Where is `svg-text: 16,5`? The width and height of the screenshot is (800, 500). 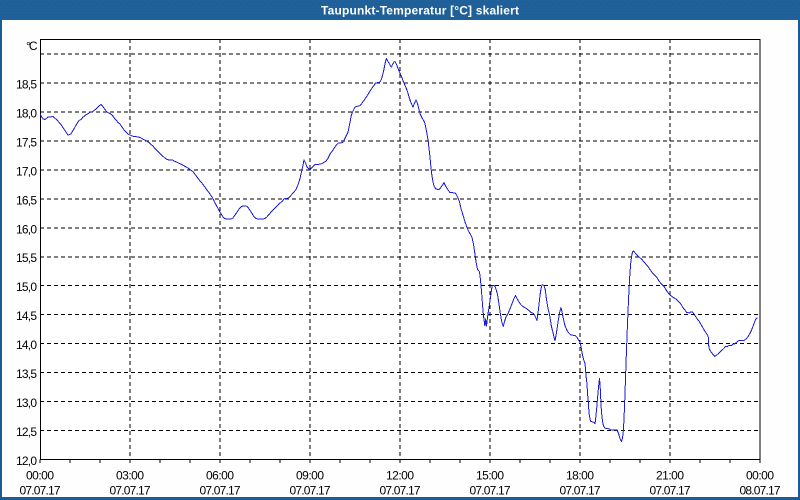
svg-text: 16,5 is located at coordinates (26, 200).